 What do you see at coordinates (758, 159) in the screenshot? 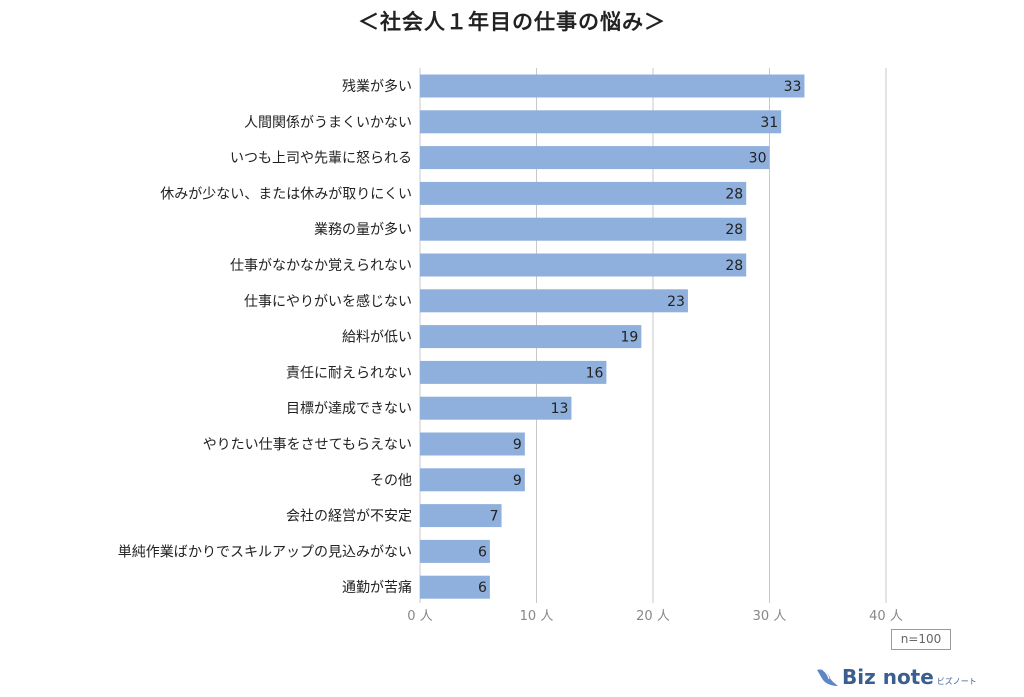
I see `value-label: 30` at bounding box center [758, 159].